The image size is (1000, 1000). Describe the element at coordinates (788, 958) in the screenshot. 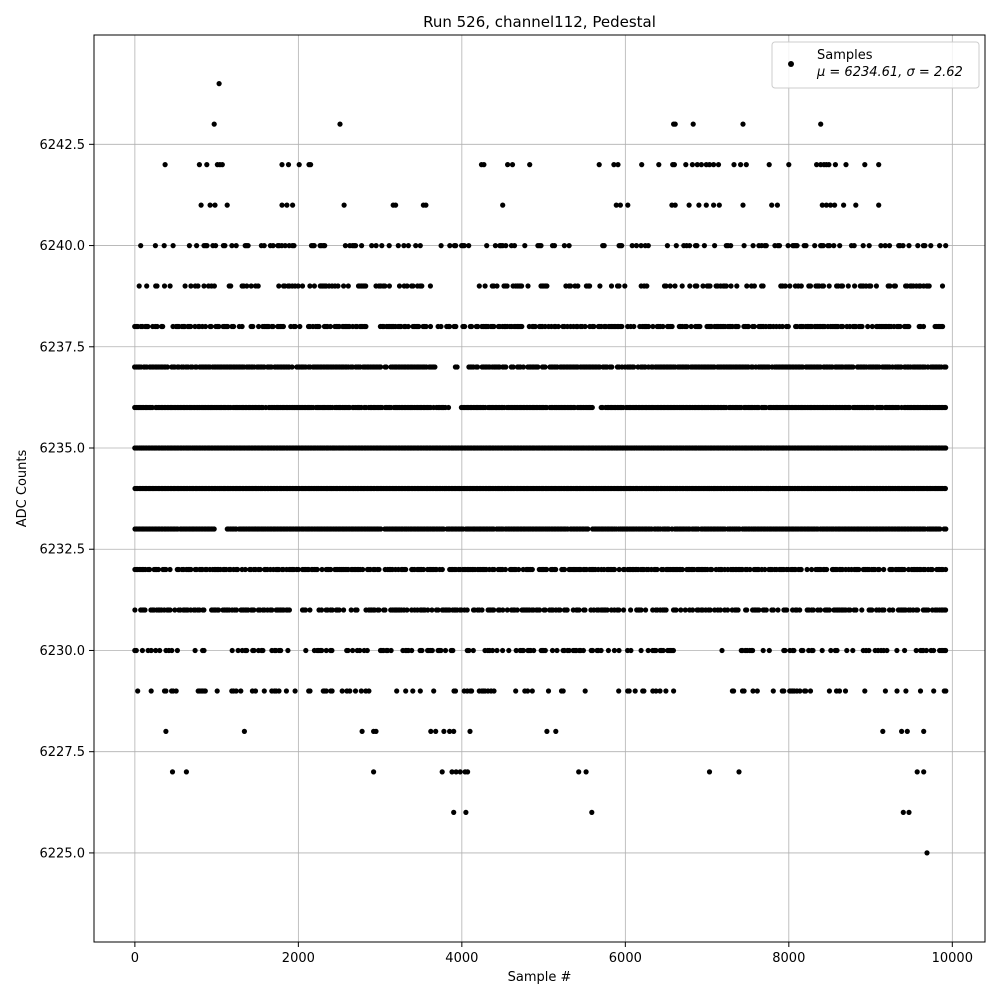

I see `x-tick-label: 8000` at that location.